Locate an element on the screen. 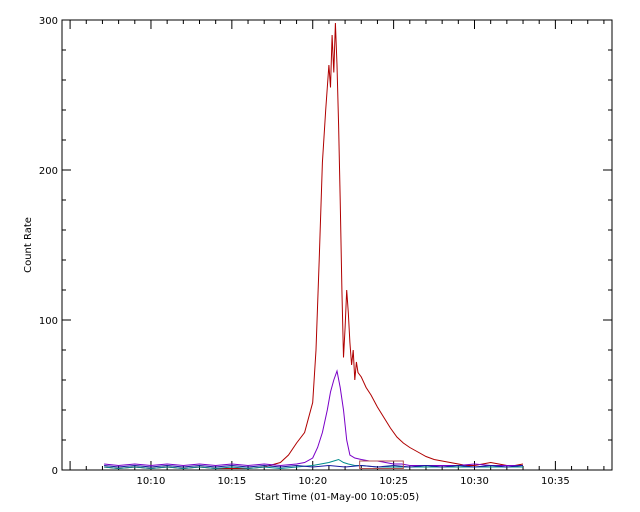  y-axis-title: Count Rate is located at coordinates (28, 245).